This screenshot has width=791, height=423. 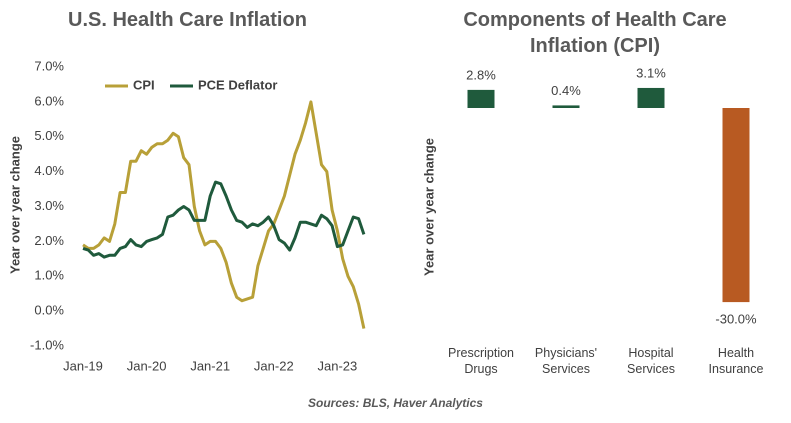 I want to click on x-tick-label: Jan-21, so click(x=210, y=365).